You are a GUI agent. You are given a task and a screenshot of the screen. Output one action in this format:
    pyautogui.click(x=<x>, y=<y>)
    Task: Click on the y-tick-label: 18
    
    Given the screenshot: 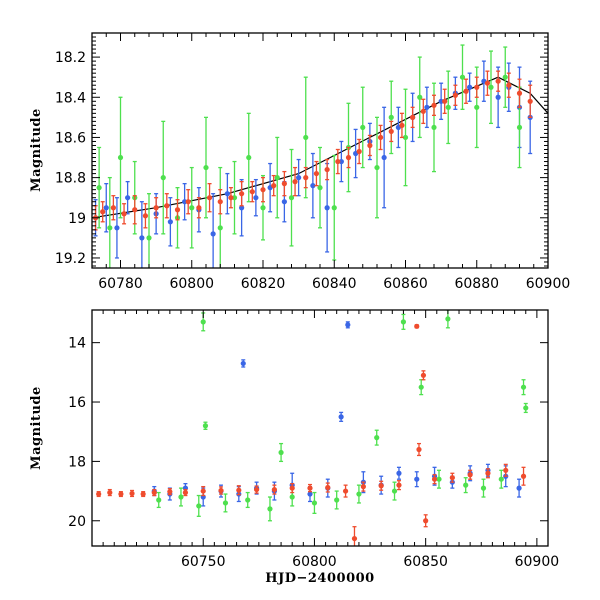 What is the action you would take?
    pyautogui.click(x=77, y=462)
    